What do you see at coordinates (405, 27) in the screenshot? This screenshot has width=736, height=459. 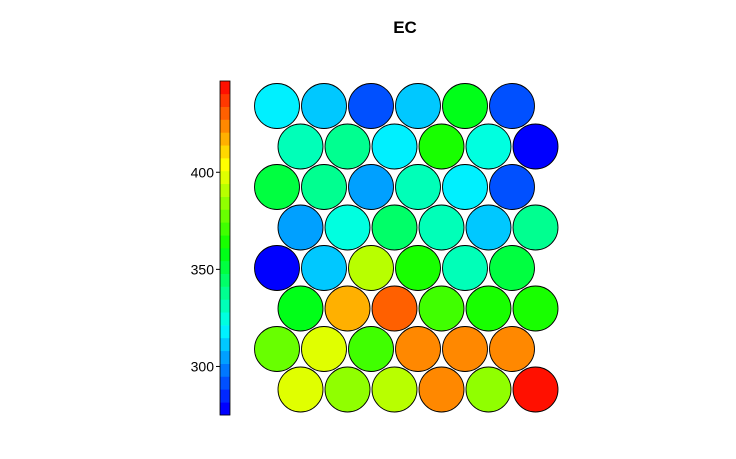 I see `chart-title: EC` at bounding box center [405, 27].